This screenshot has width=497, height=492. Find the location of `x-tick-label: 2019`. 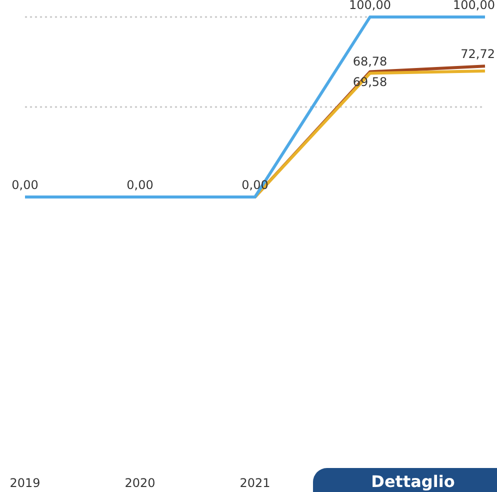

x-tick-label: 2019 is located at coordinates (25, 483).